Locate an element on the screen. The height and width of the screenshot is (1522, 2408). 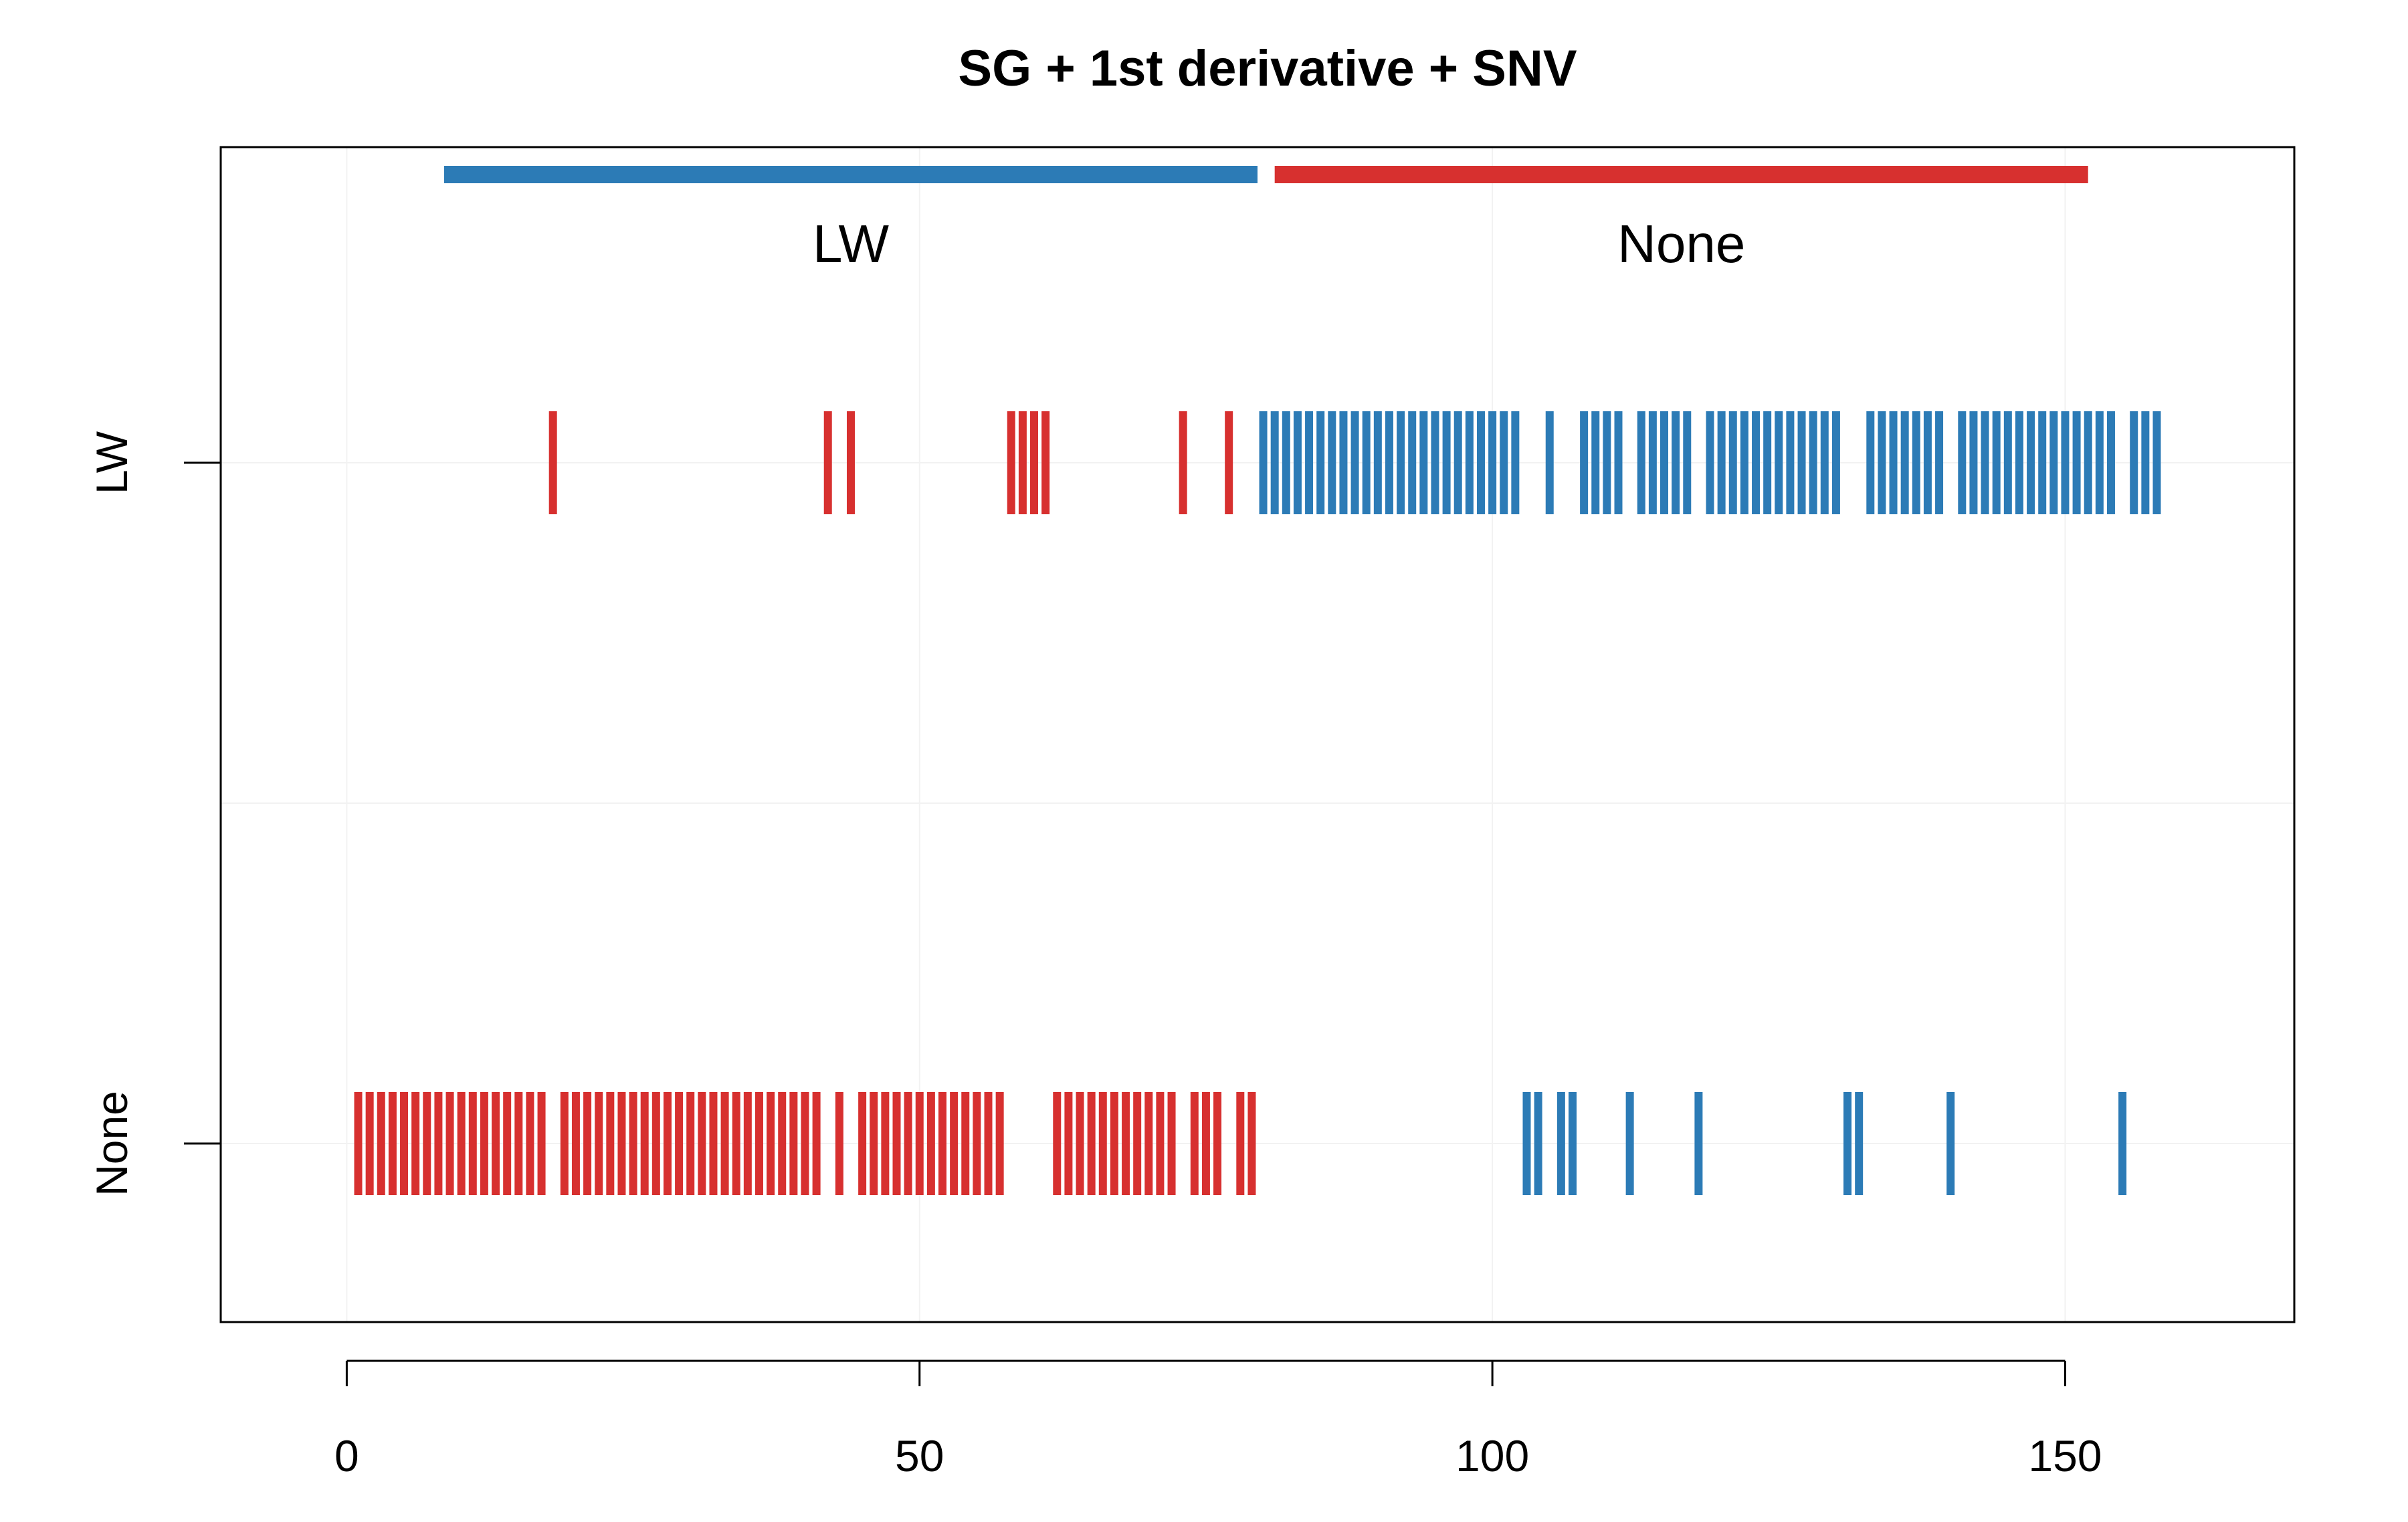
x-tick-label: 50 is located at coordinates (919, 1456).